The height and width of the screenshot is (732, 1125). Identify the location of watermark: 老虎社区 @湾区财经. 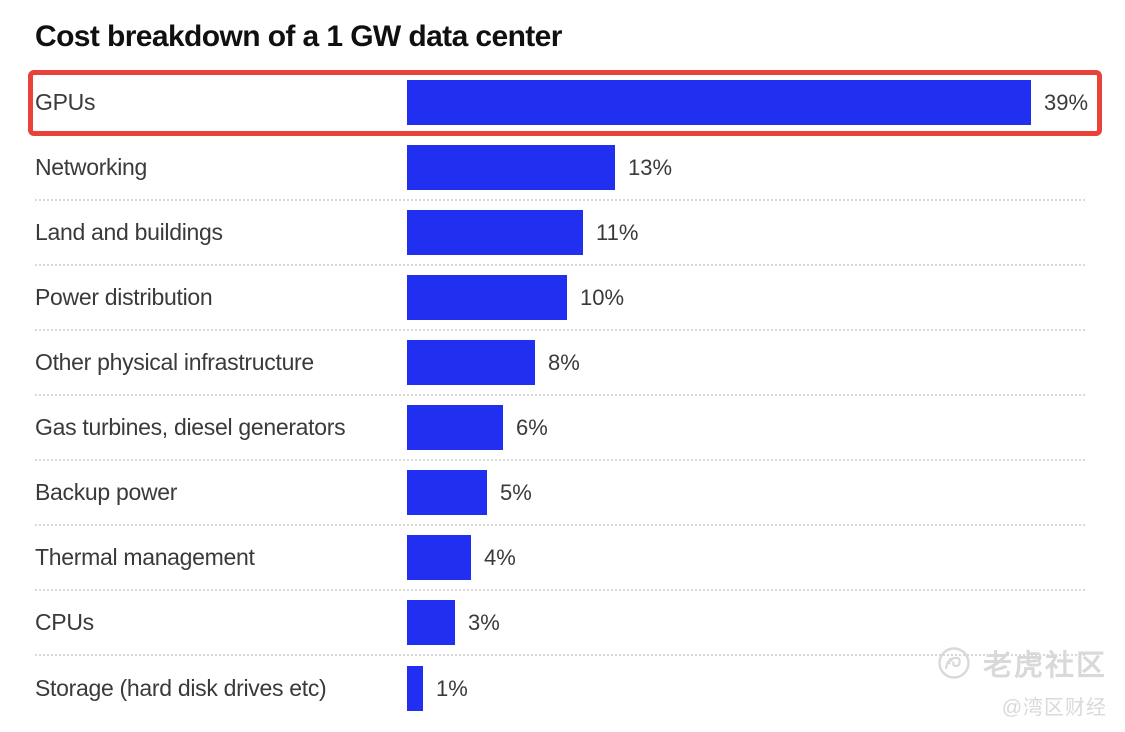
(1022, 681).